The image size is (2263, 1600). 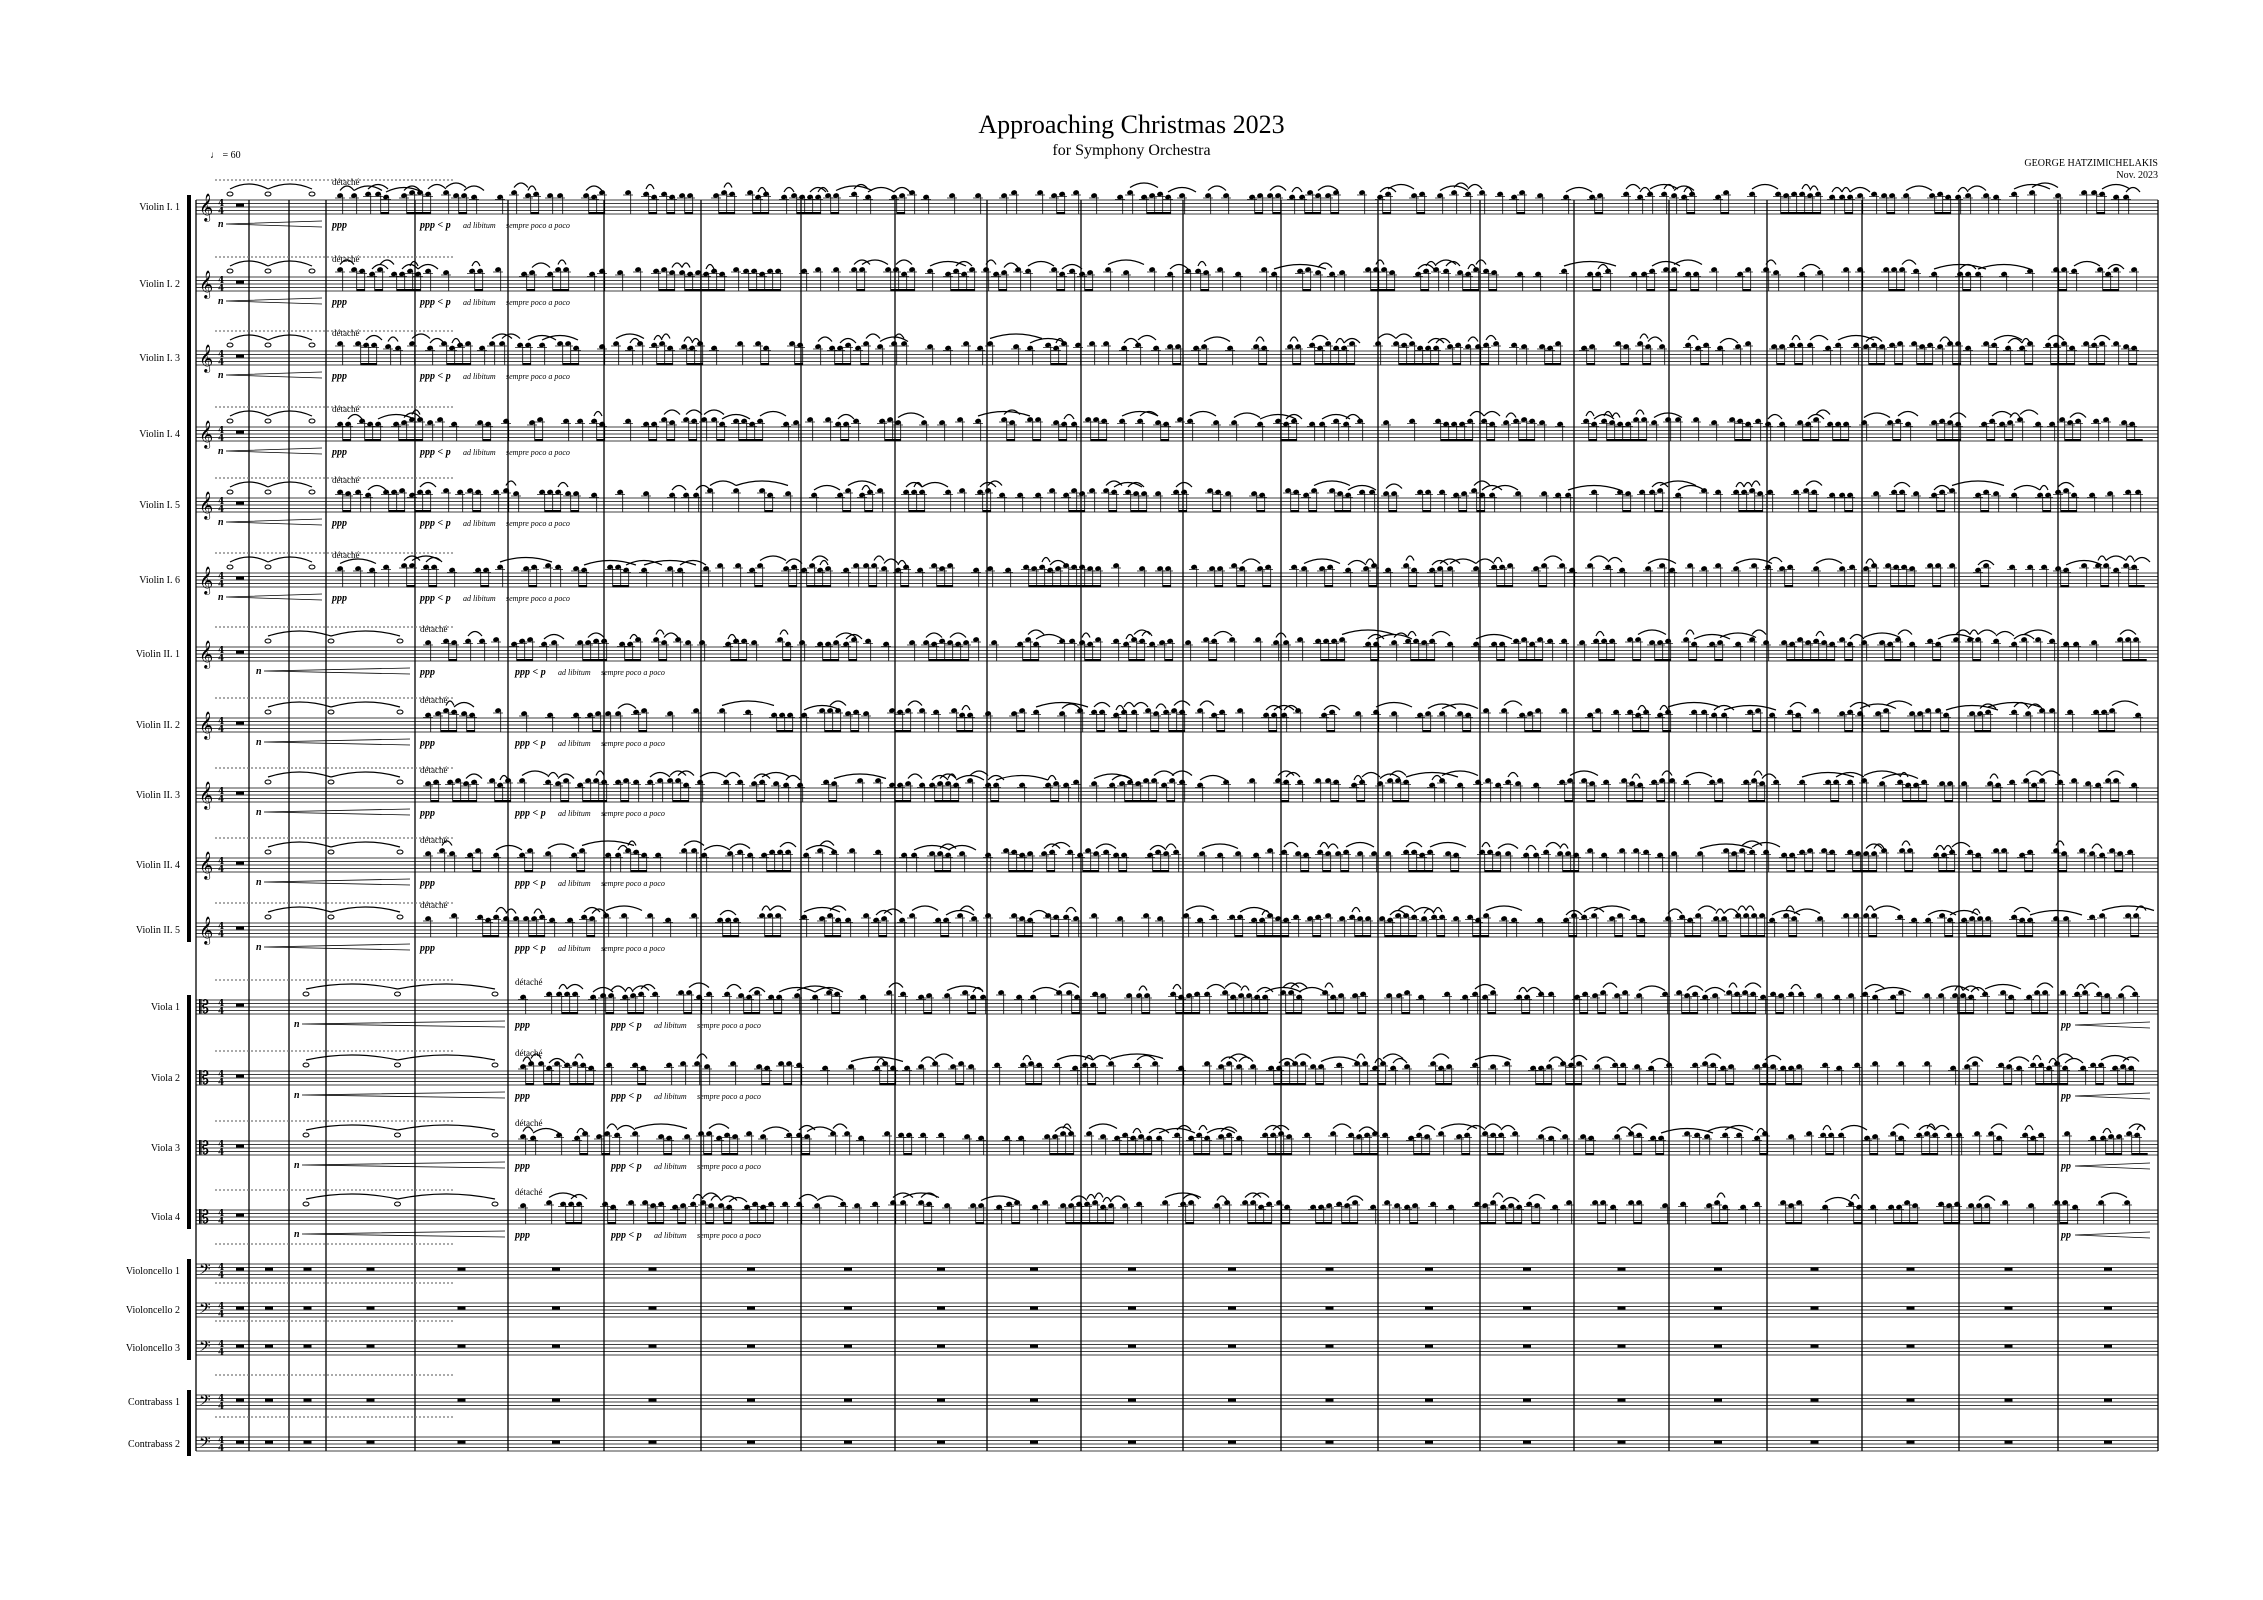 I want to click on instrument-label: Violin I. 6, so click(x=159, y=580).